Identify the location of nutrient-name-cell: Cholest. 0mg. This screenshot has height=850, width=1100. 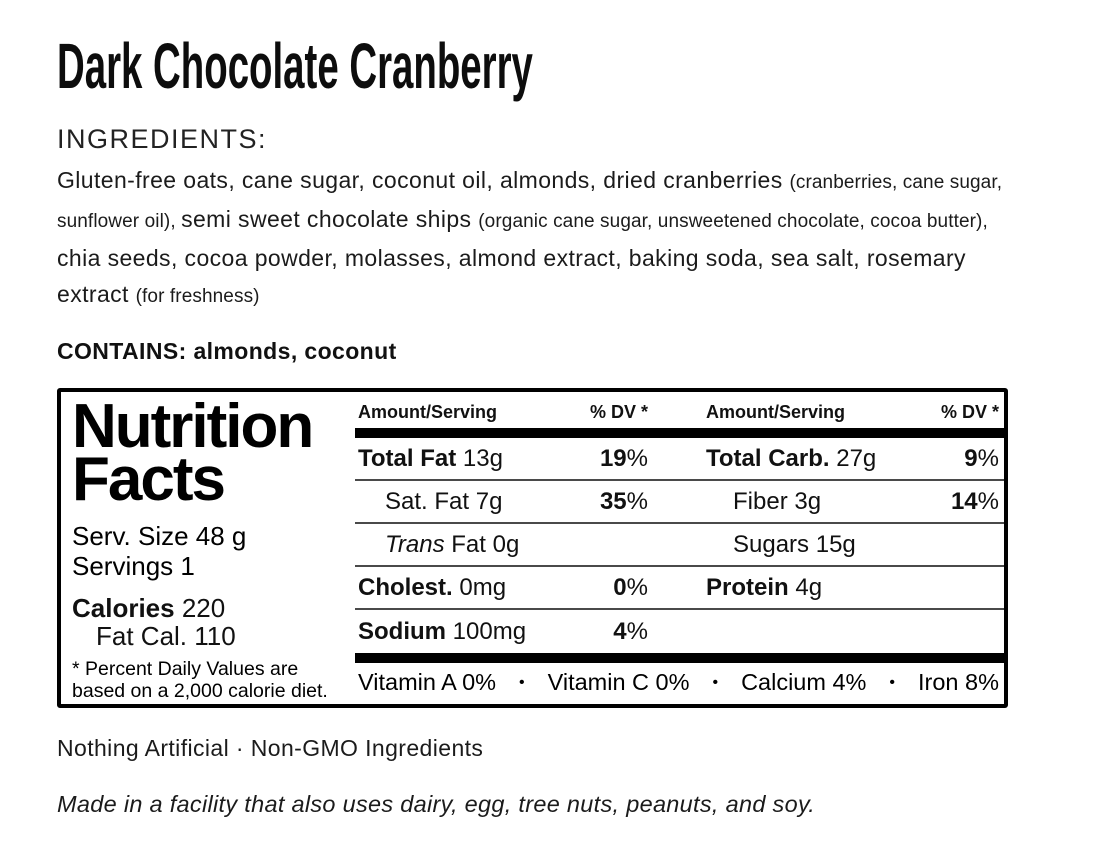
(432, 587).